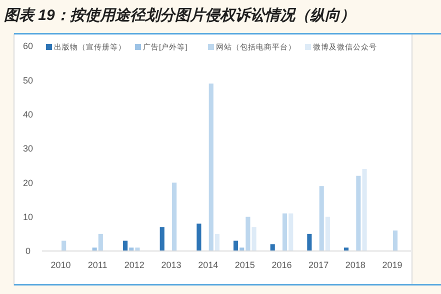 Image resolution: width=441 pixels, height=294 pixels. Describe the element at coordinates (171, 265) in the screenshot. I see `x-tick-label: 2013` at that location.